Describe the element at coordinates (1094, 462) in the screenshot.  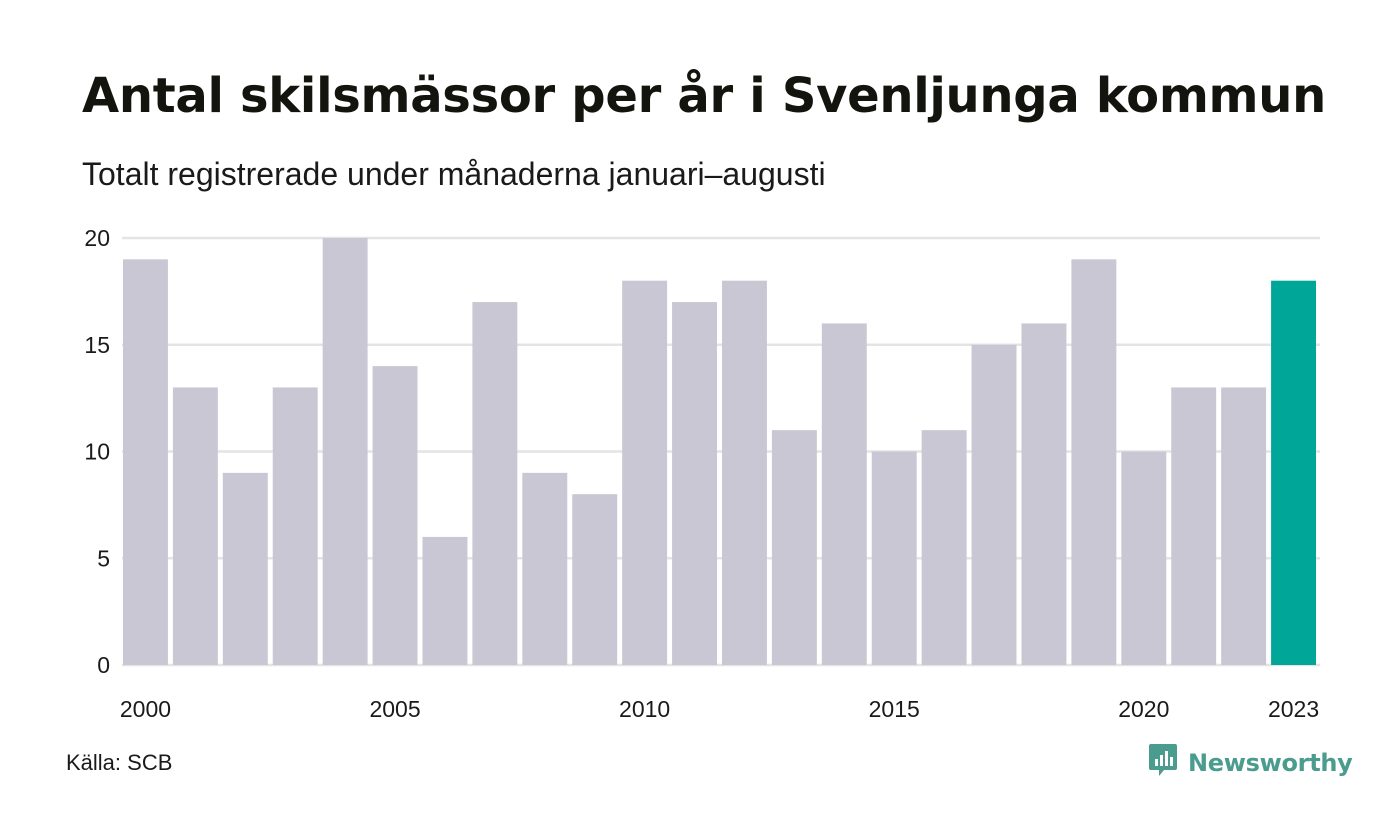
I see `bar-2019` at that location.